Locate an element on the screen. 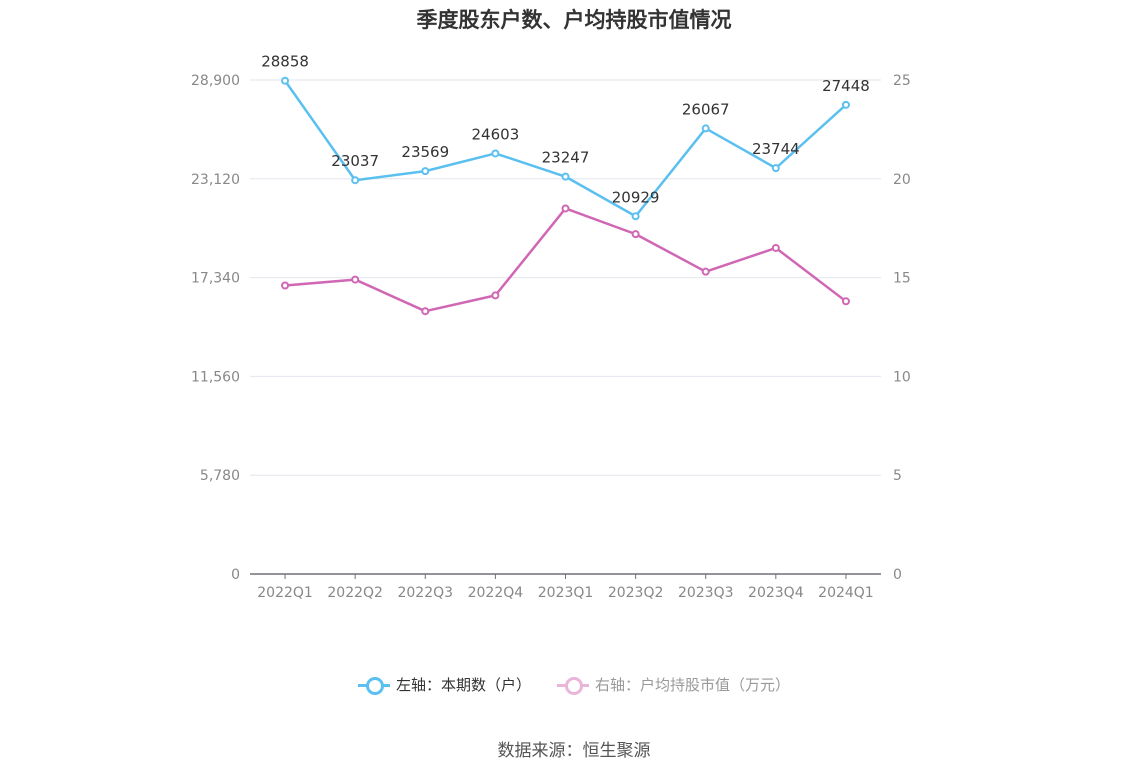 Image resolution: width=1148 pixels, height=776 pixels. legend-marker-blue-icon is located at coordinates (373, 685).